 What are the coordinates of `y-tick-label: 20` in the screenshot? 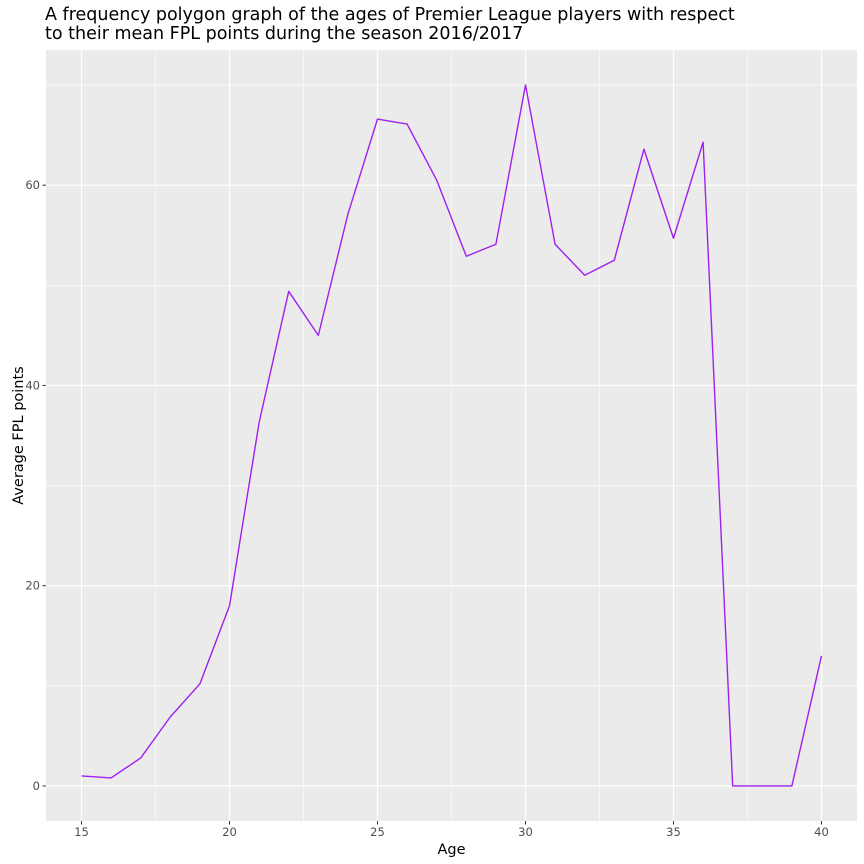 It's located at (32, 586).